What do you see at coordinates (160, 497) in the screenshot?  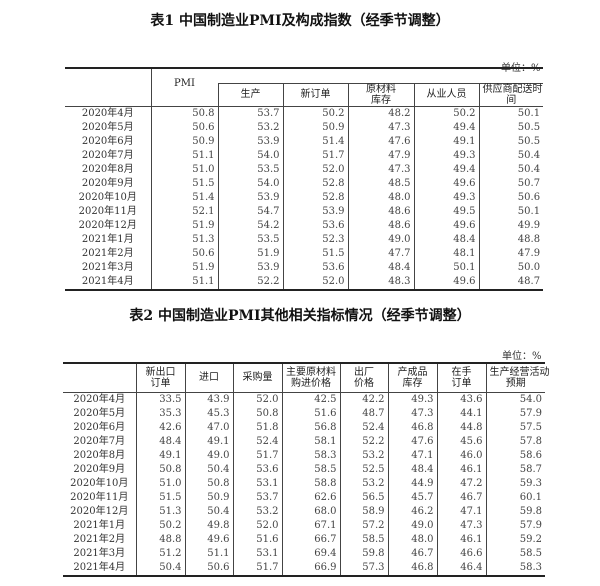 I see `table2-cell: 51.5` at bounding box center [160, 497].